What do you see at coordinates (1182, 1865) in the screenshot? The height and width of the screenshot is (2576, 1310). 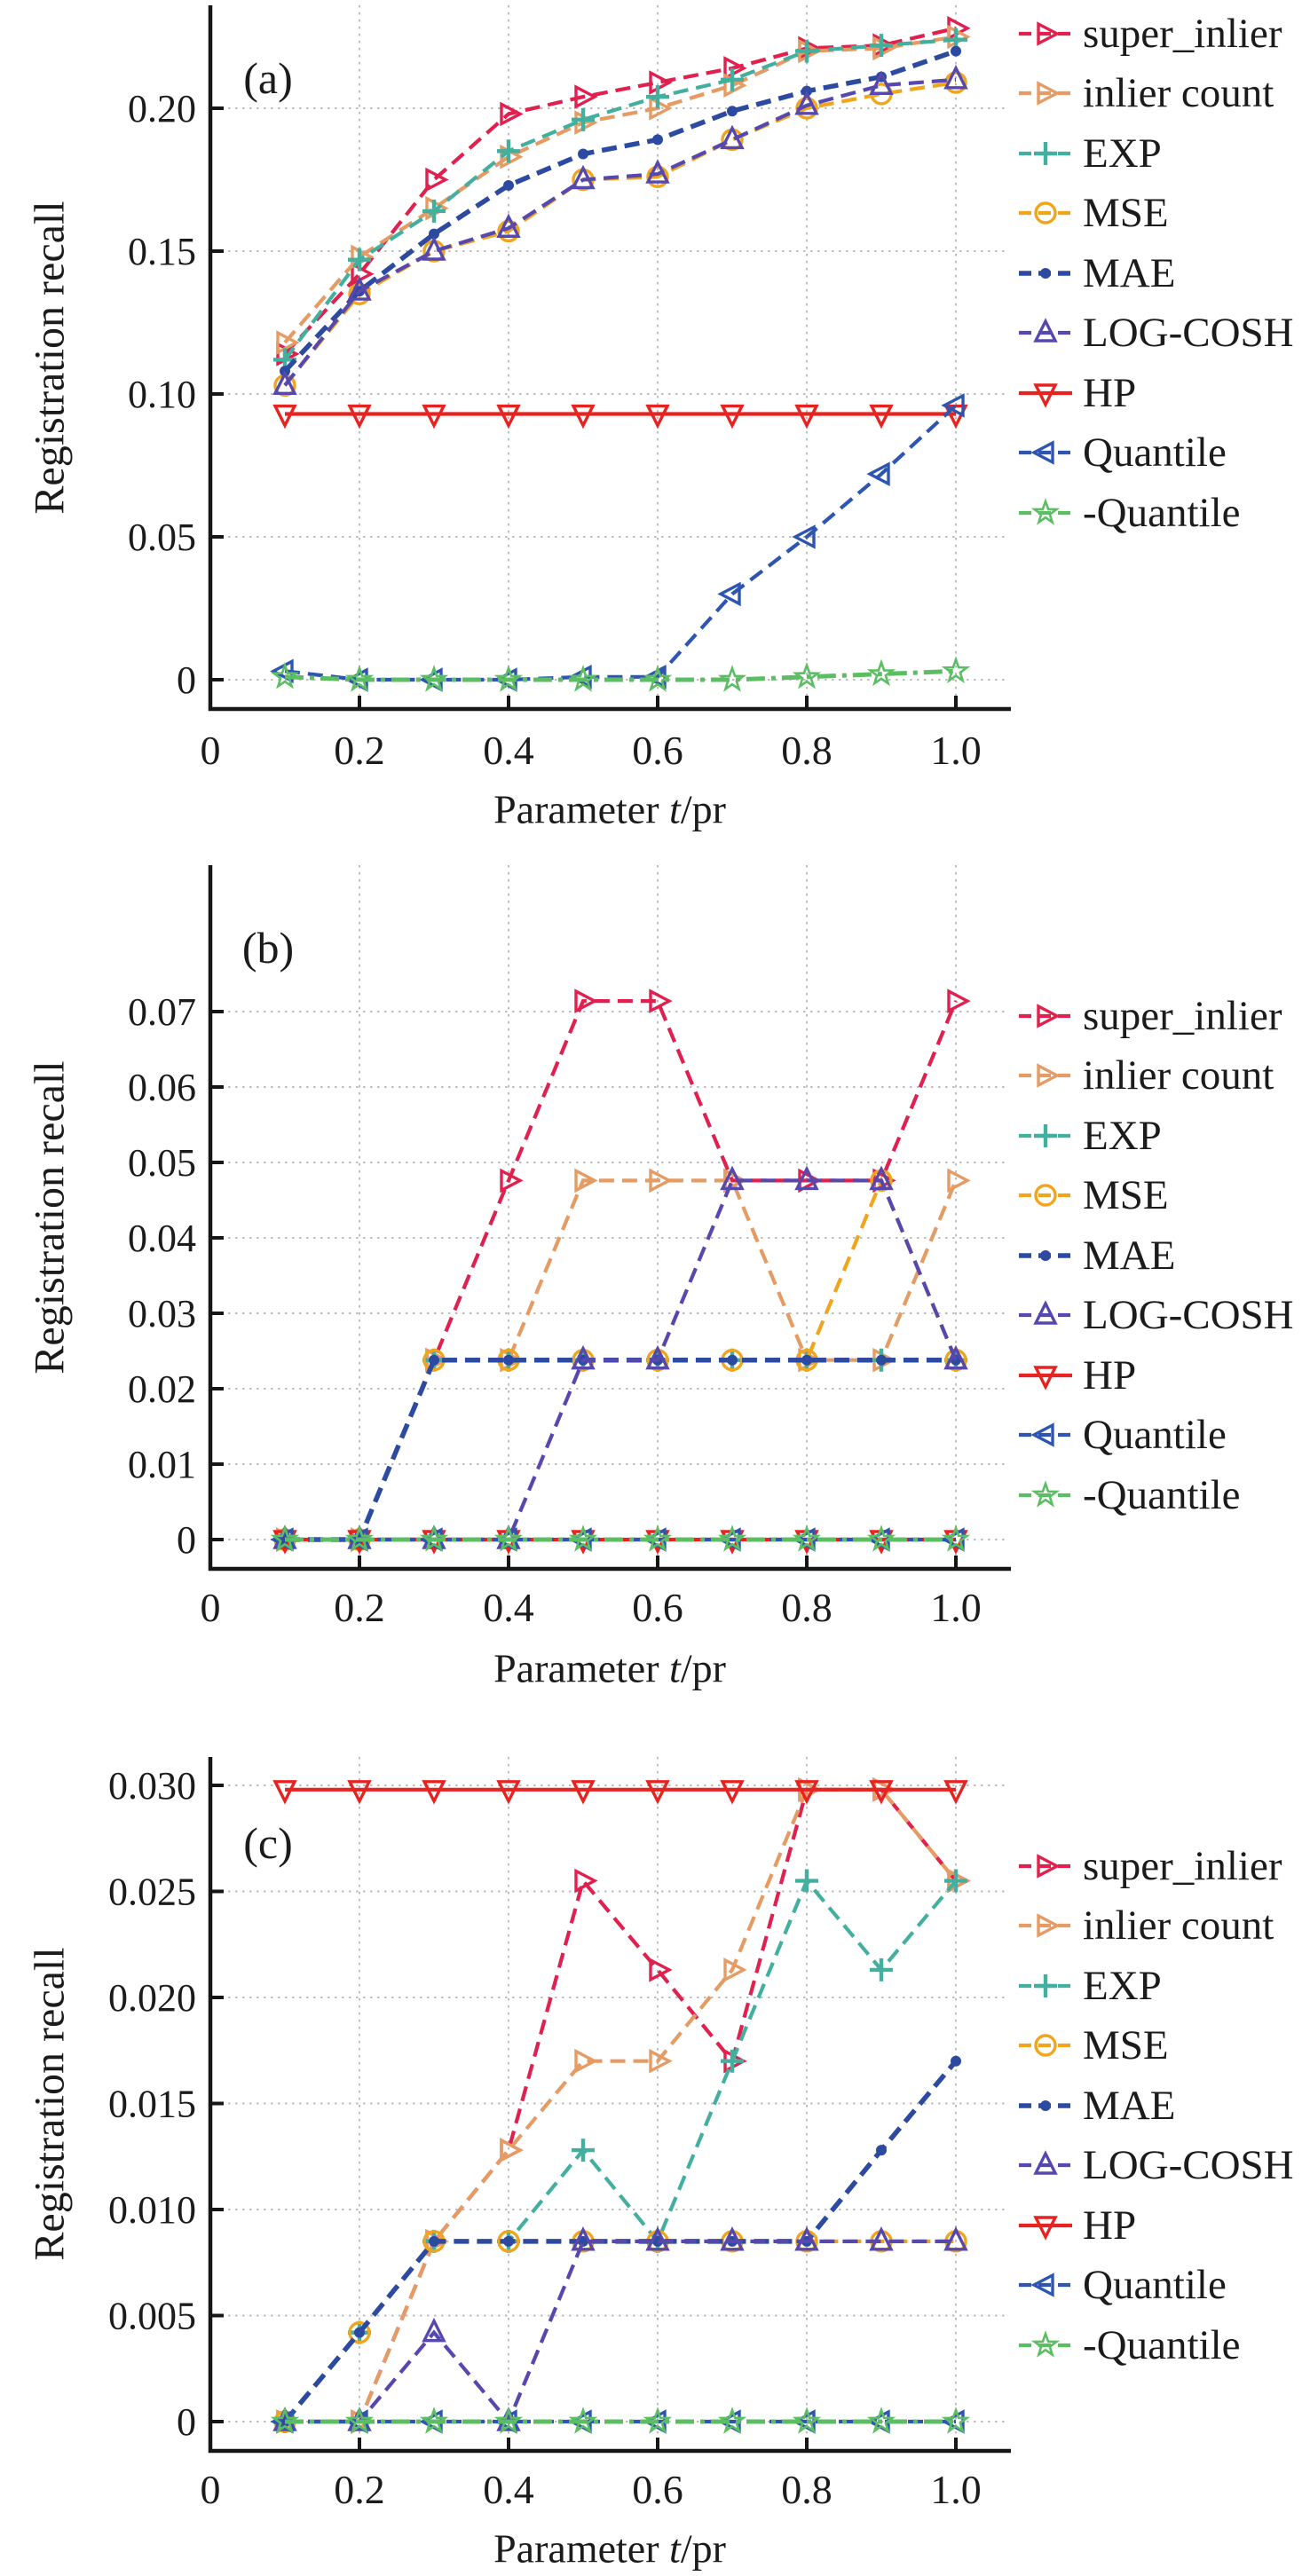 I see `legend-label: super_inlier` at bounding box center [1182, 1865].